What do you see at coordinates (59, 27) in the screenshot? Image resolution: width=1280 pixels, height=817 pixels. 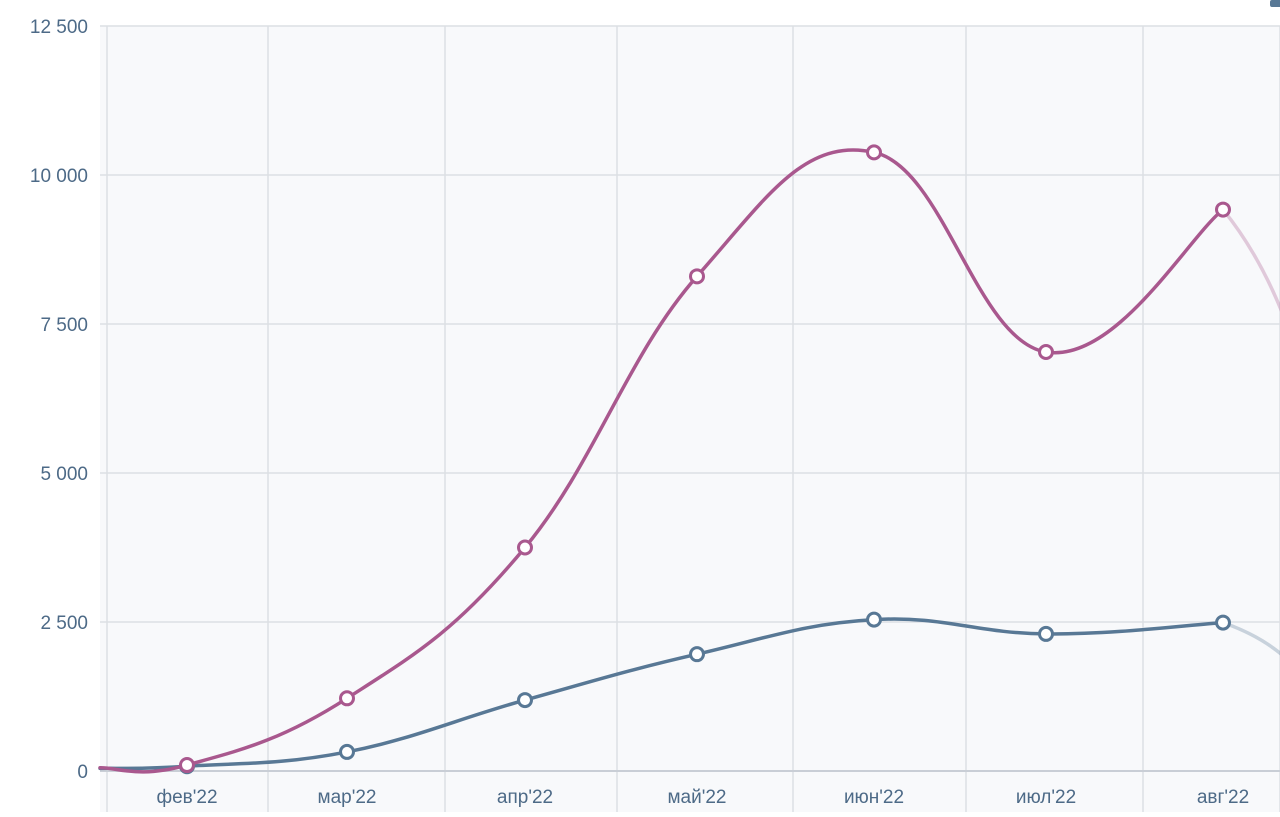 I see `y-tick-label: 12 500` at bounding box center [59, 27].